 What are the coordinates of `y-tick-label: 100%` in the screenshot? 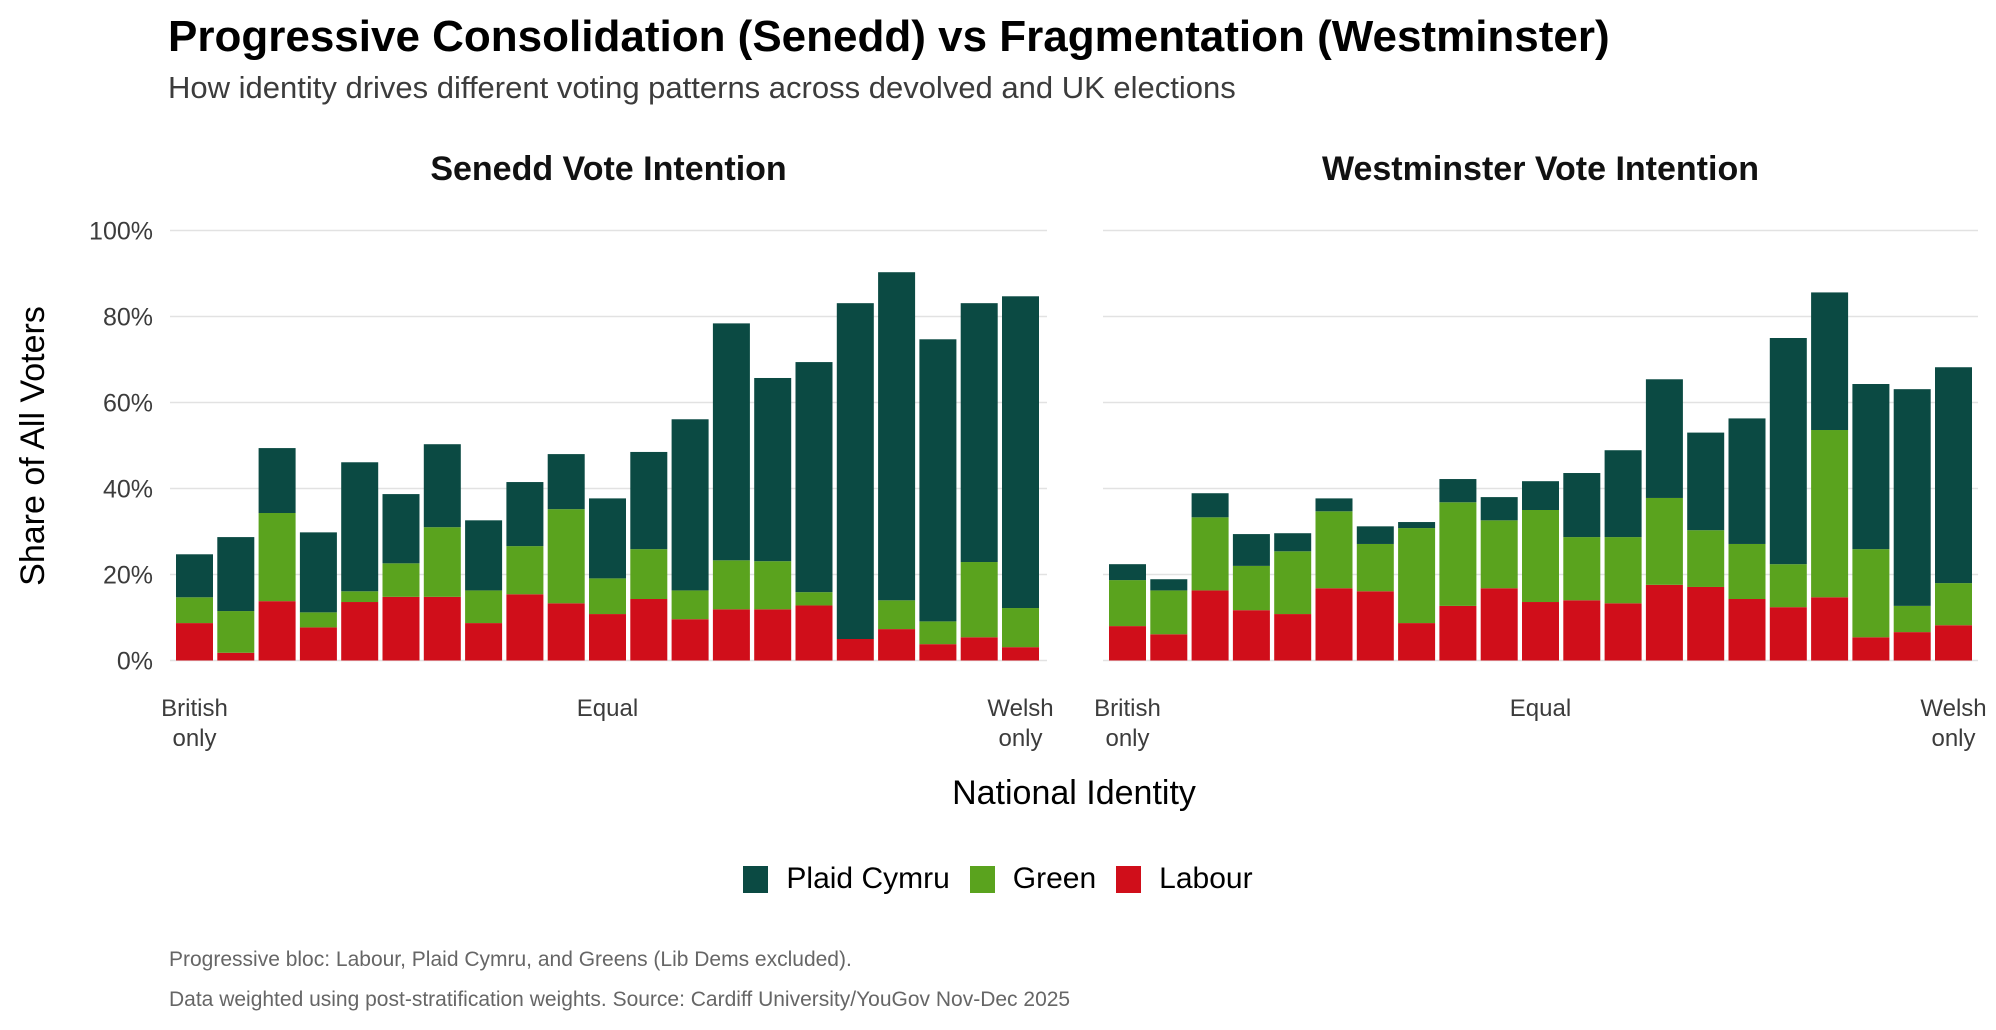 It's located at (121, 232).